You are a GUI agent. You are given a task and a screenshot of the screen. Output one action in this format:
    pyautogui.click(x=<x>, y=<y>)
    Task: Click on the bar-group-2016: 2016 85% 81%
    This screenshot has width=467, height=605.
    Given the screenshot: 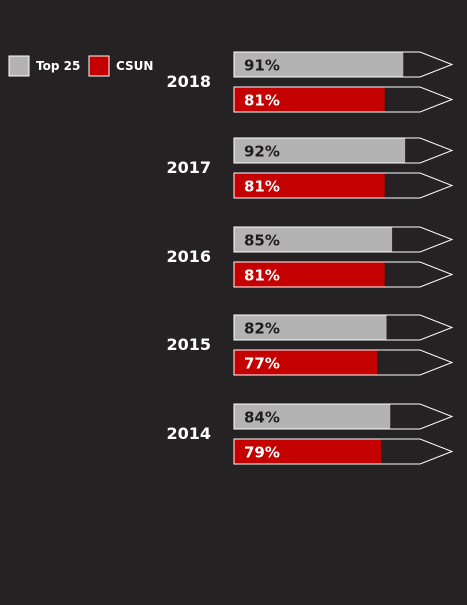 What is the action you would take?
    pyautogui.click(x=310, y=257)
    